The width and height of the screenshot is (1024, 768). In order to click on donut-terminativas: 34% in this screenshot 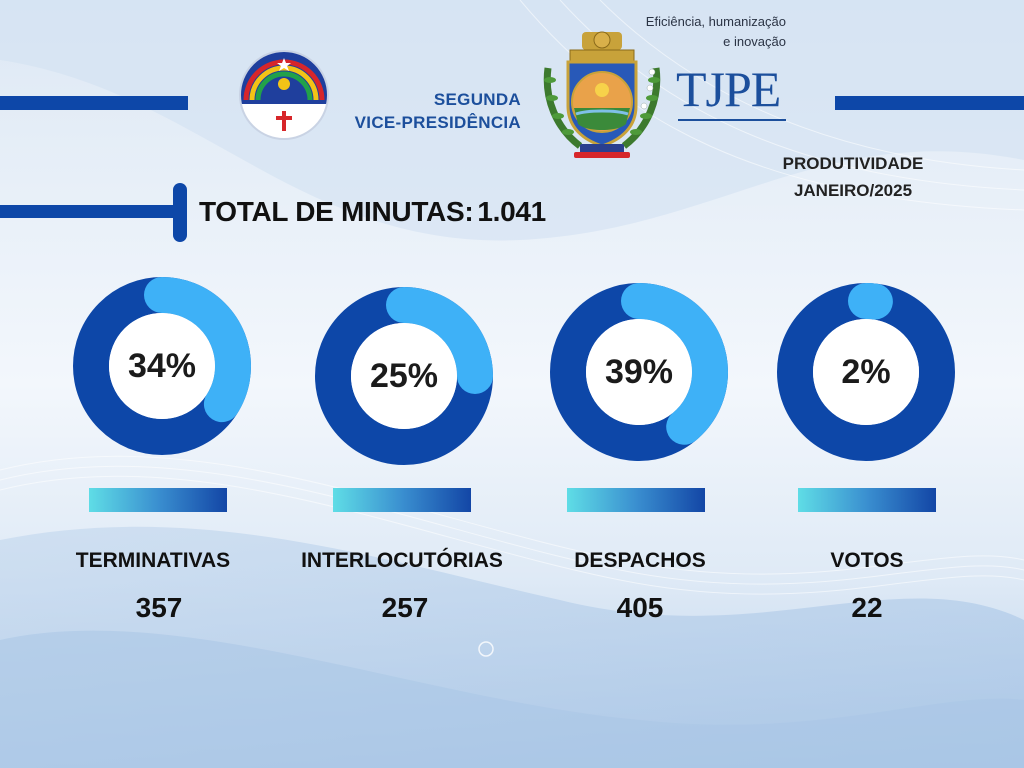, I will do `click(162, 366)`.